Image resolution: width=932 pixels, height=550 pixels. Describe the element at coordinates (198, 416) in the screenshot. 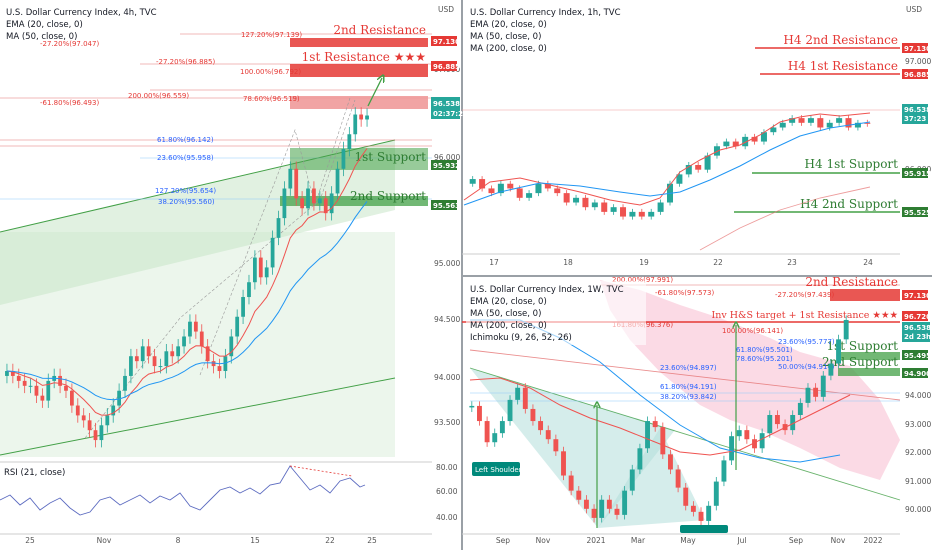

I see `channel-bottom` at that location.